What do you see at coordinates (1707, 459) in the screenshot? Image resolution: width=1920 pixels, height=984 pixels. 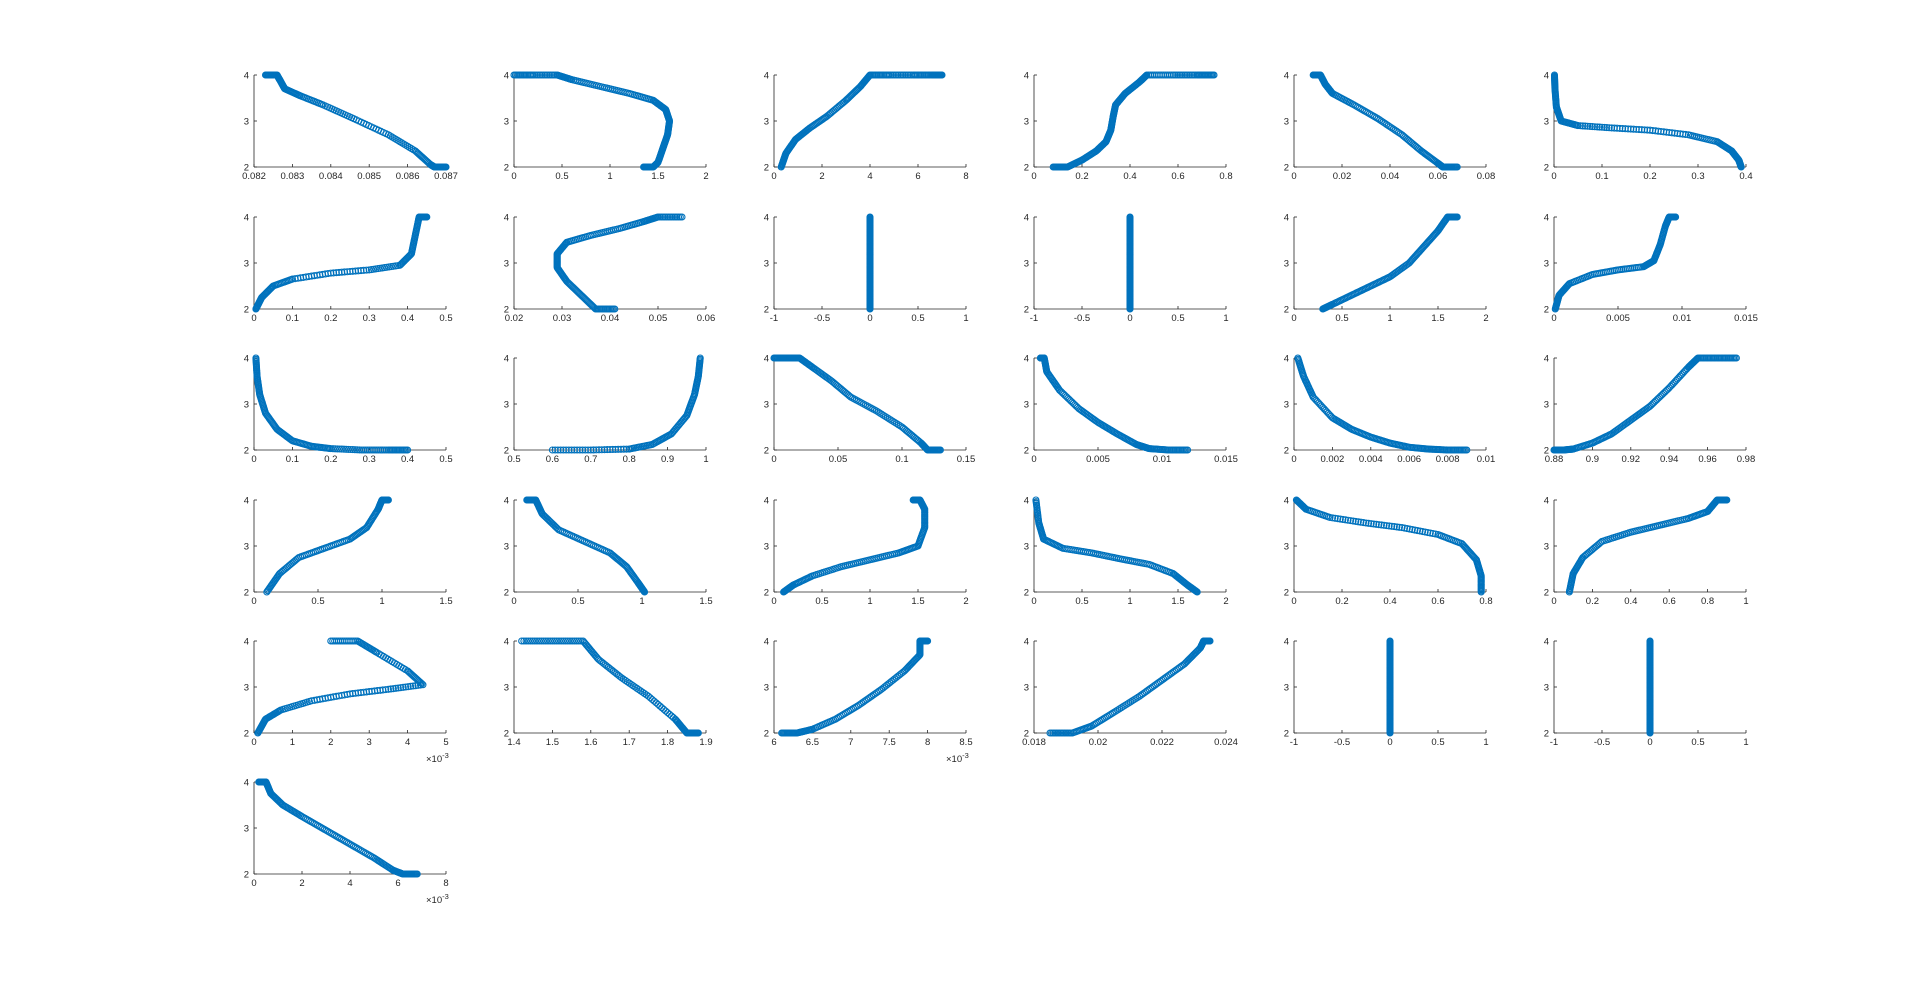 I see `x-tick-label: 0.96` at bounding box center [1707, 459].